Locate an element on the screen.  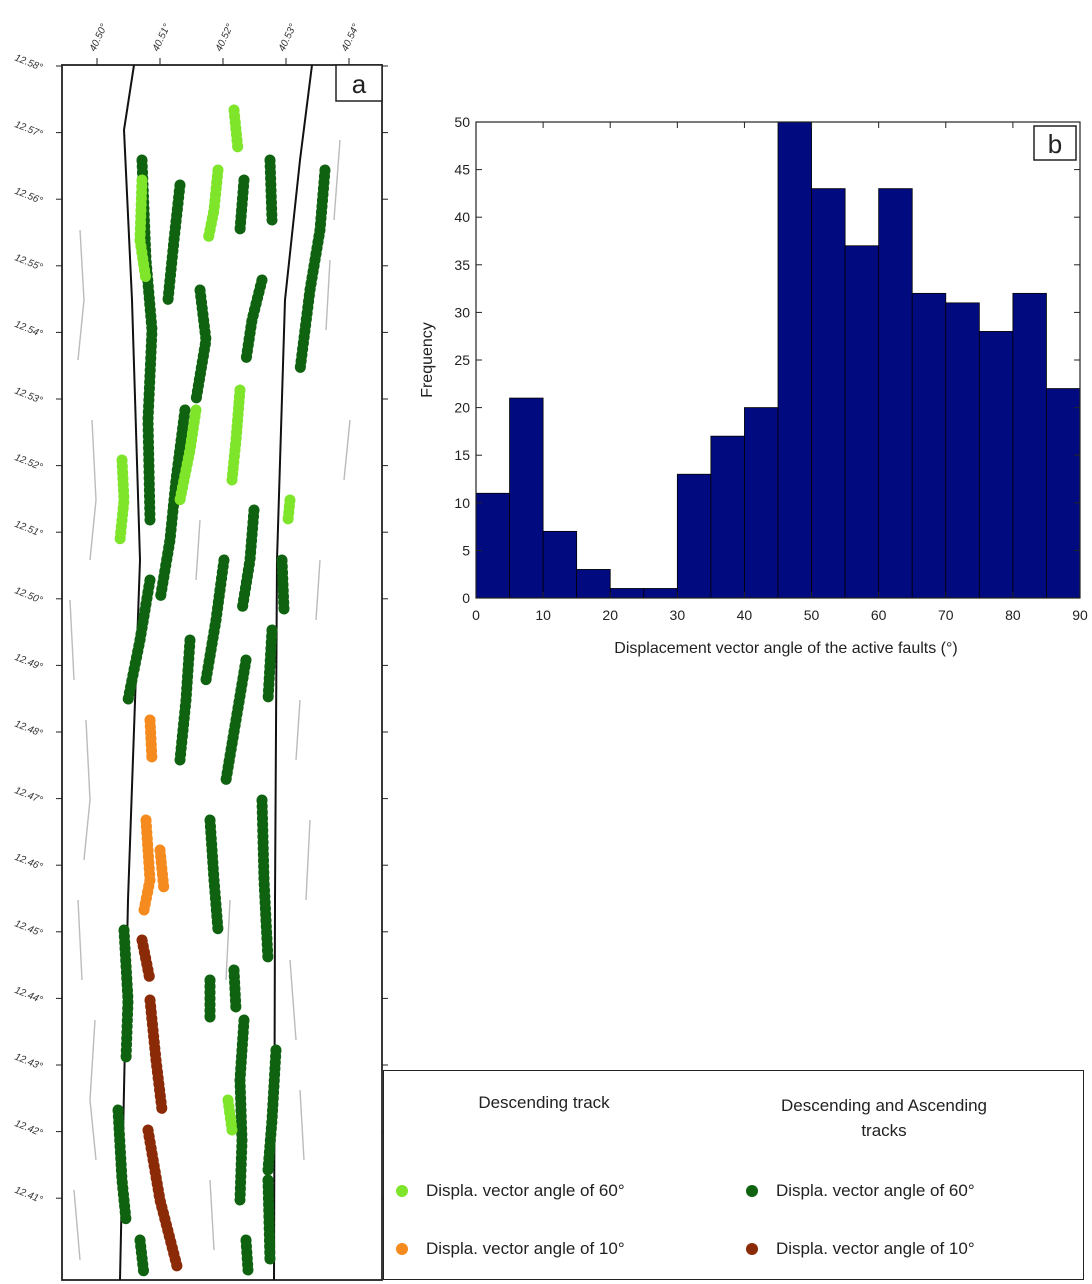
x-tick-label: 90 is located at coordinates (1080, 615).